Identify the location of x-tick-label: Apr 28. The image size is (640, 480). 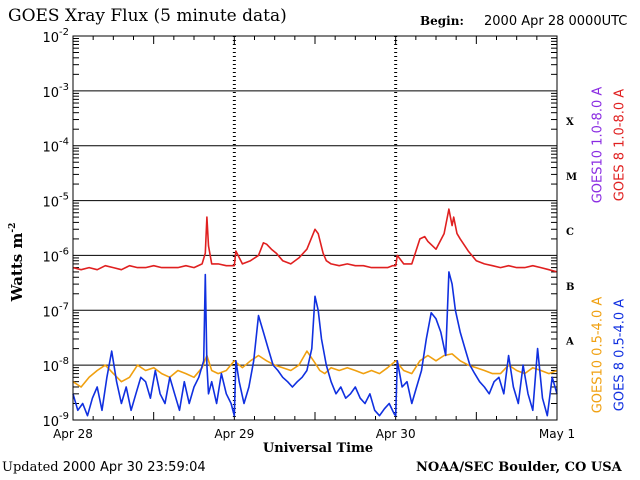
(73, 434).